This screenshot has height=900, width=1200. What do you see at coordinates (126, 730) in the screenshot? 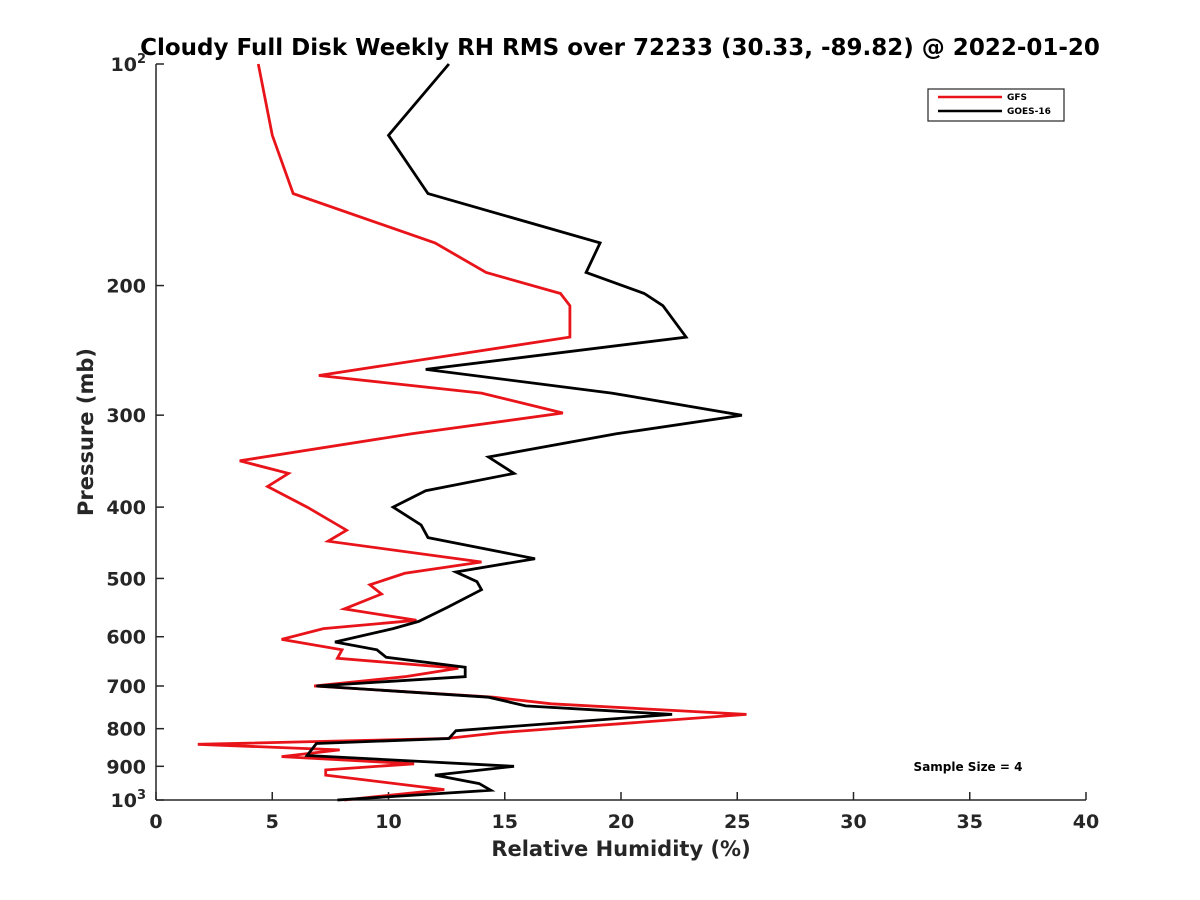
I see `y-tick-label: 800` at bounding box center [126, 730].